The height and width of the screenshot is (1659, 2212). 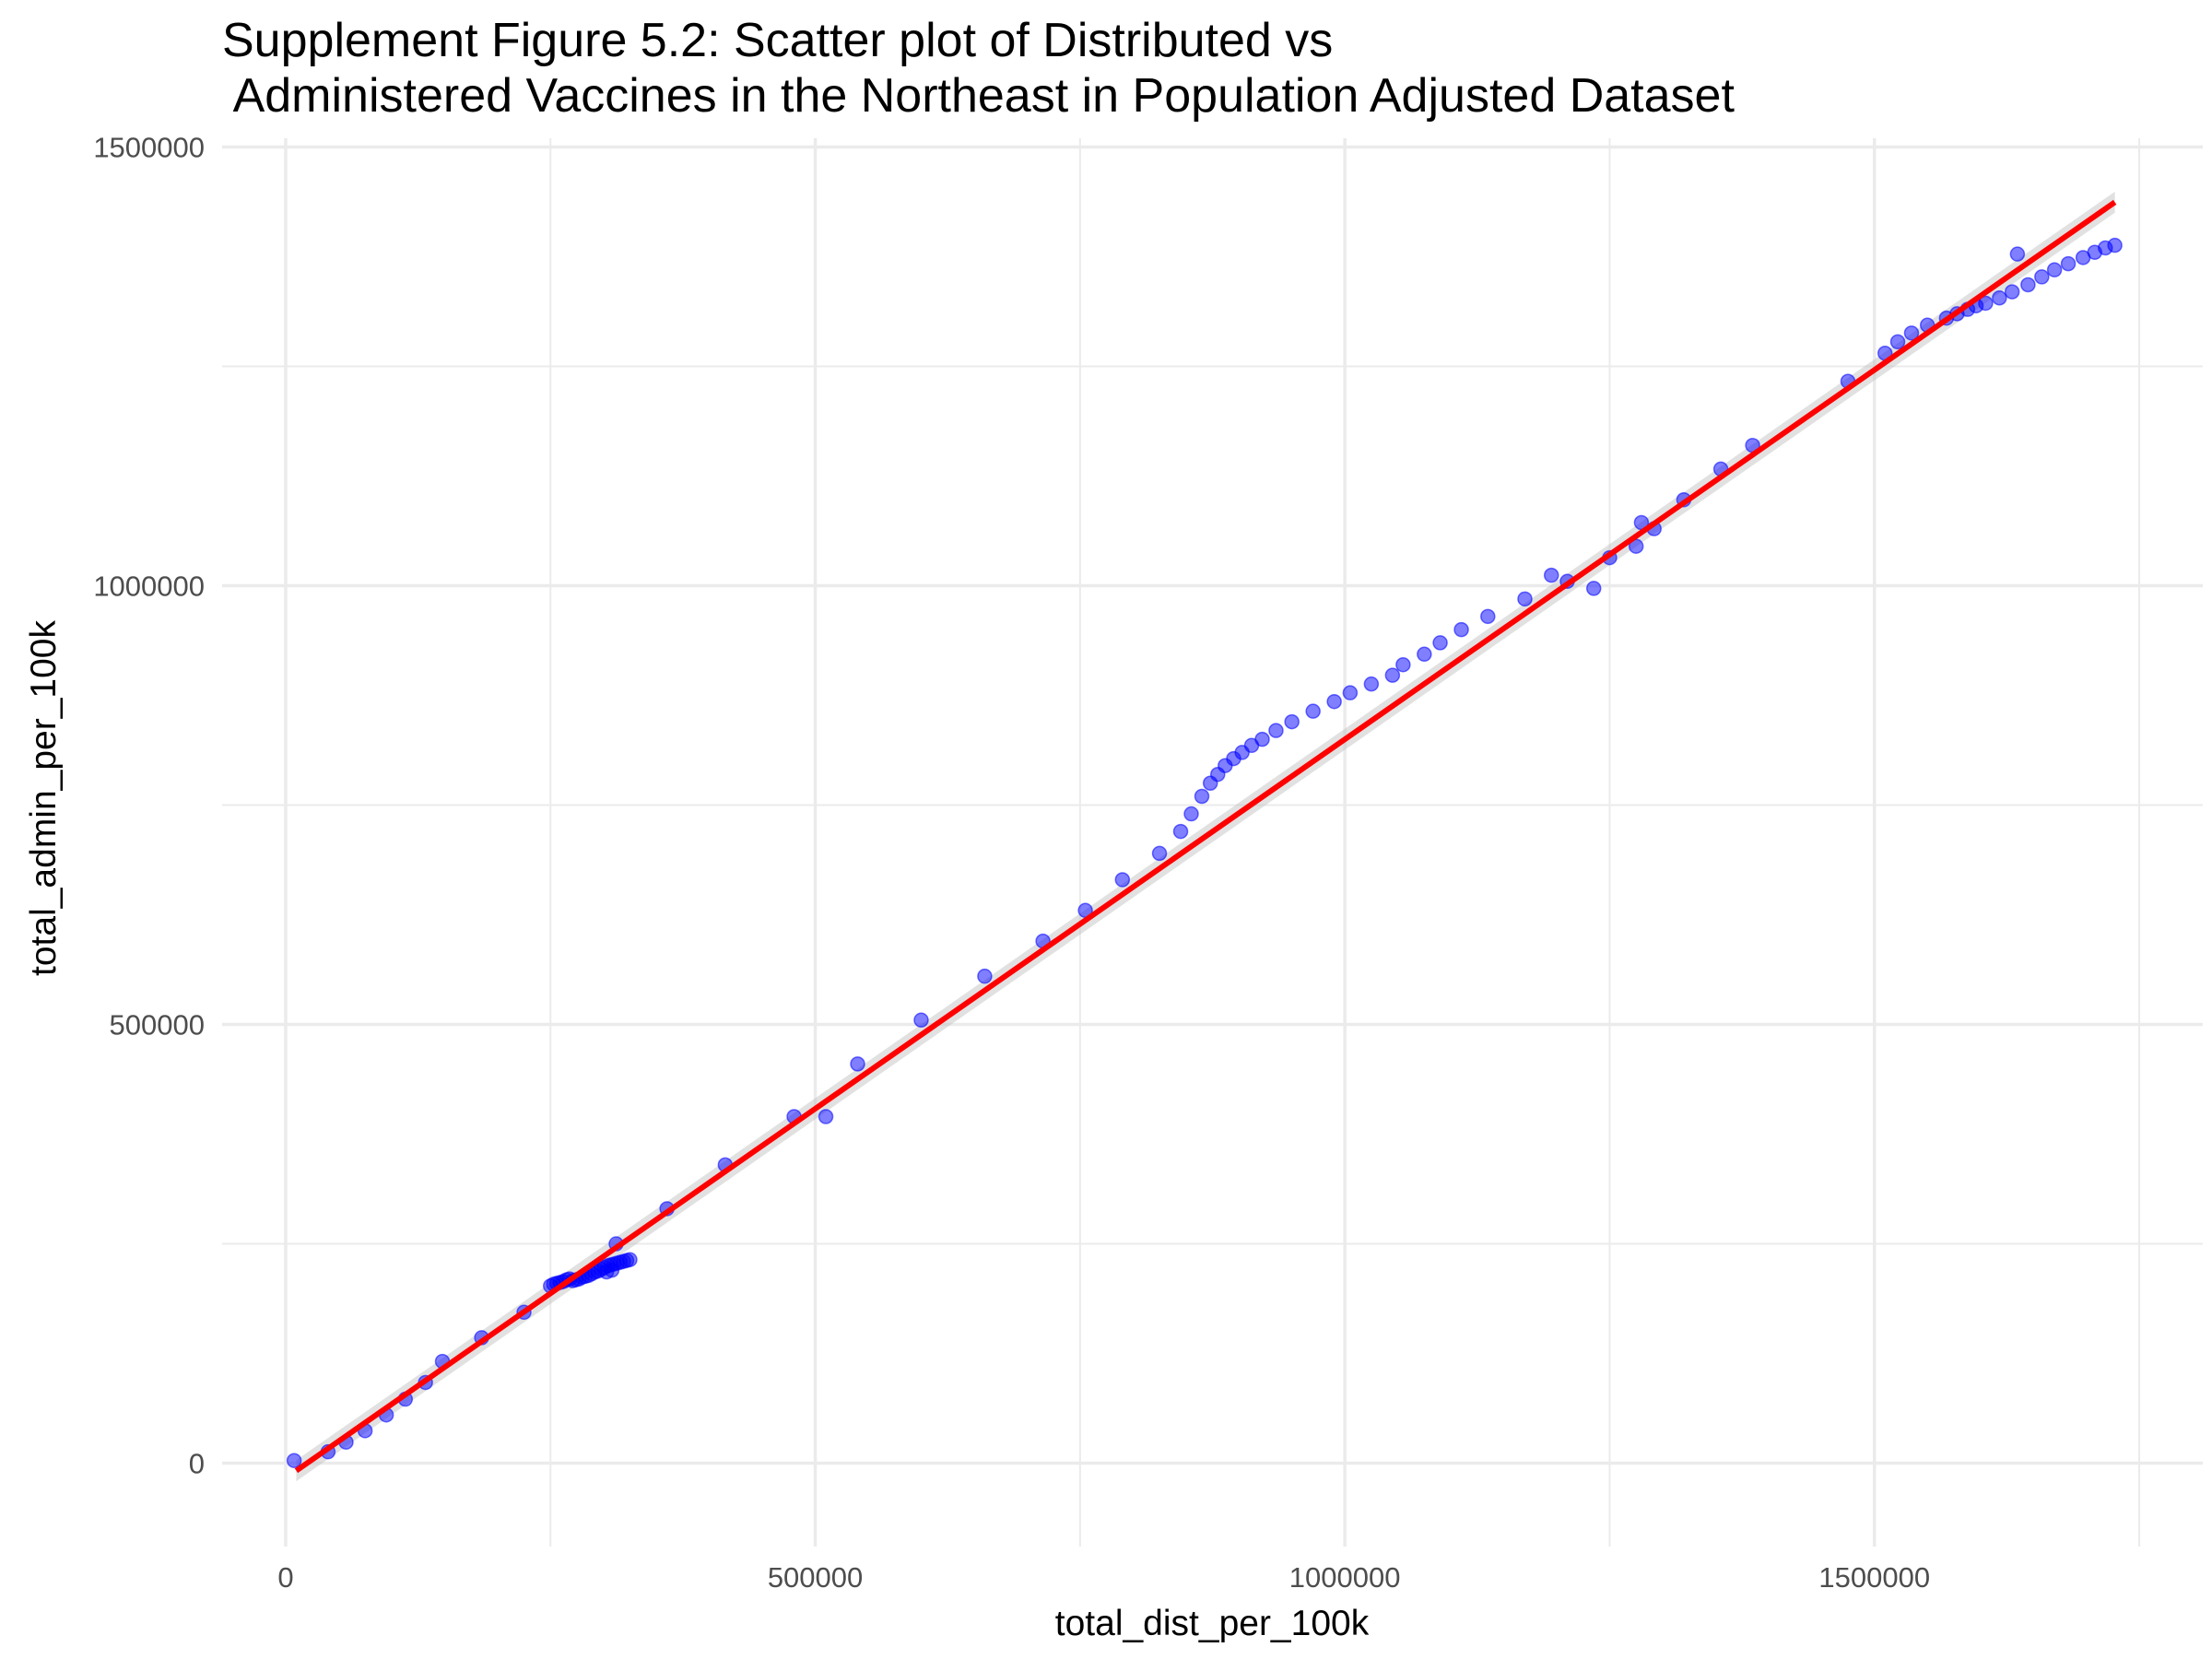 What do you see at coordinates (149, 587) in the screenshot?
I see `y-tick-label: 1000000` at bounding box center [149, 587].